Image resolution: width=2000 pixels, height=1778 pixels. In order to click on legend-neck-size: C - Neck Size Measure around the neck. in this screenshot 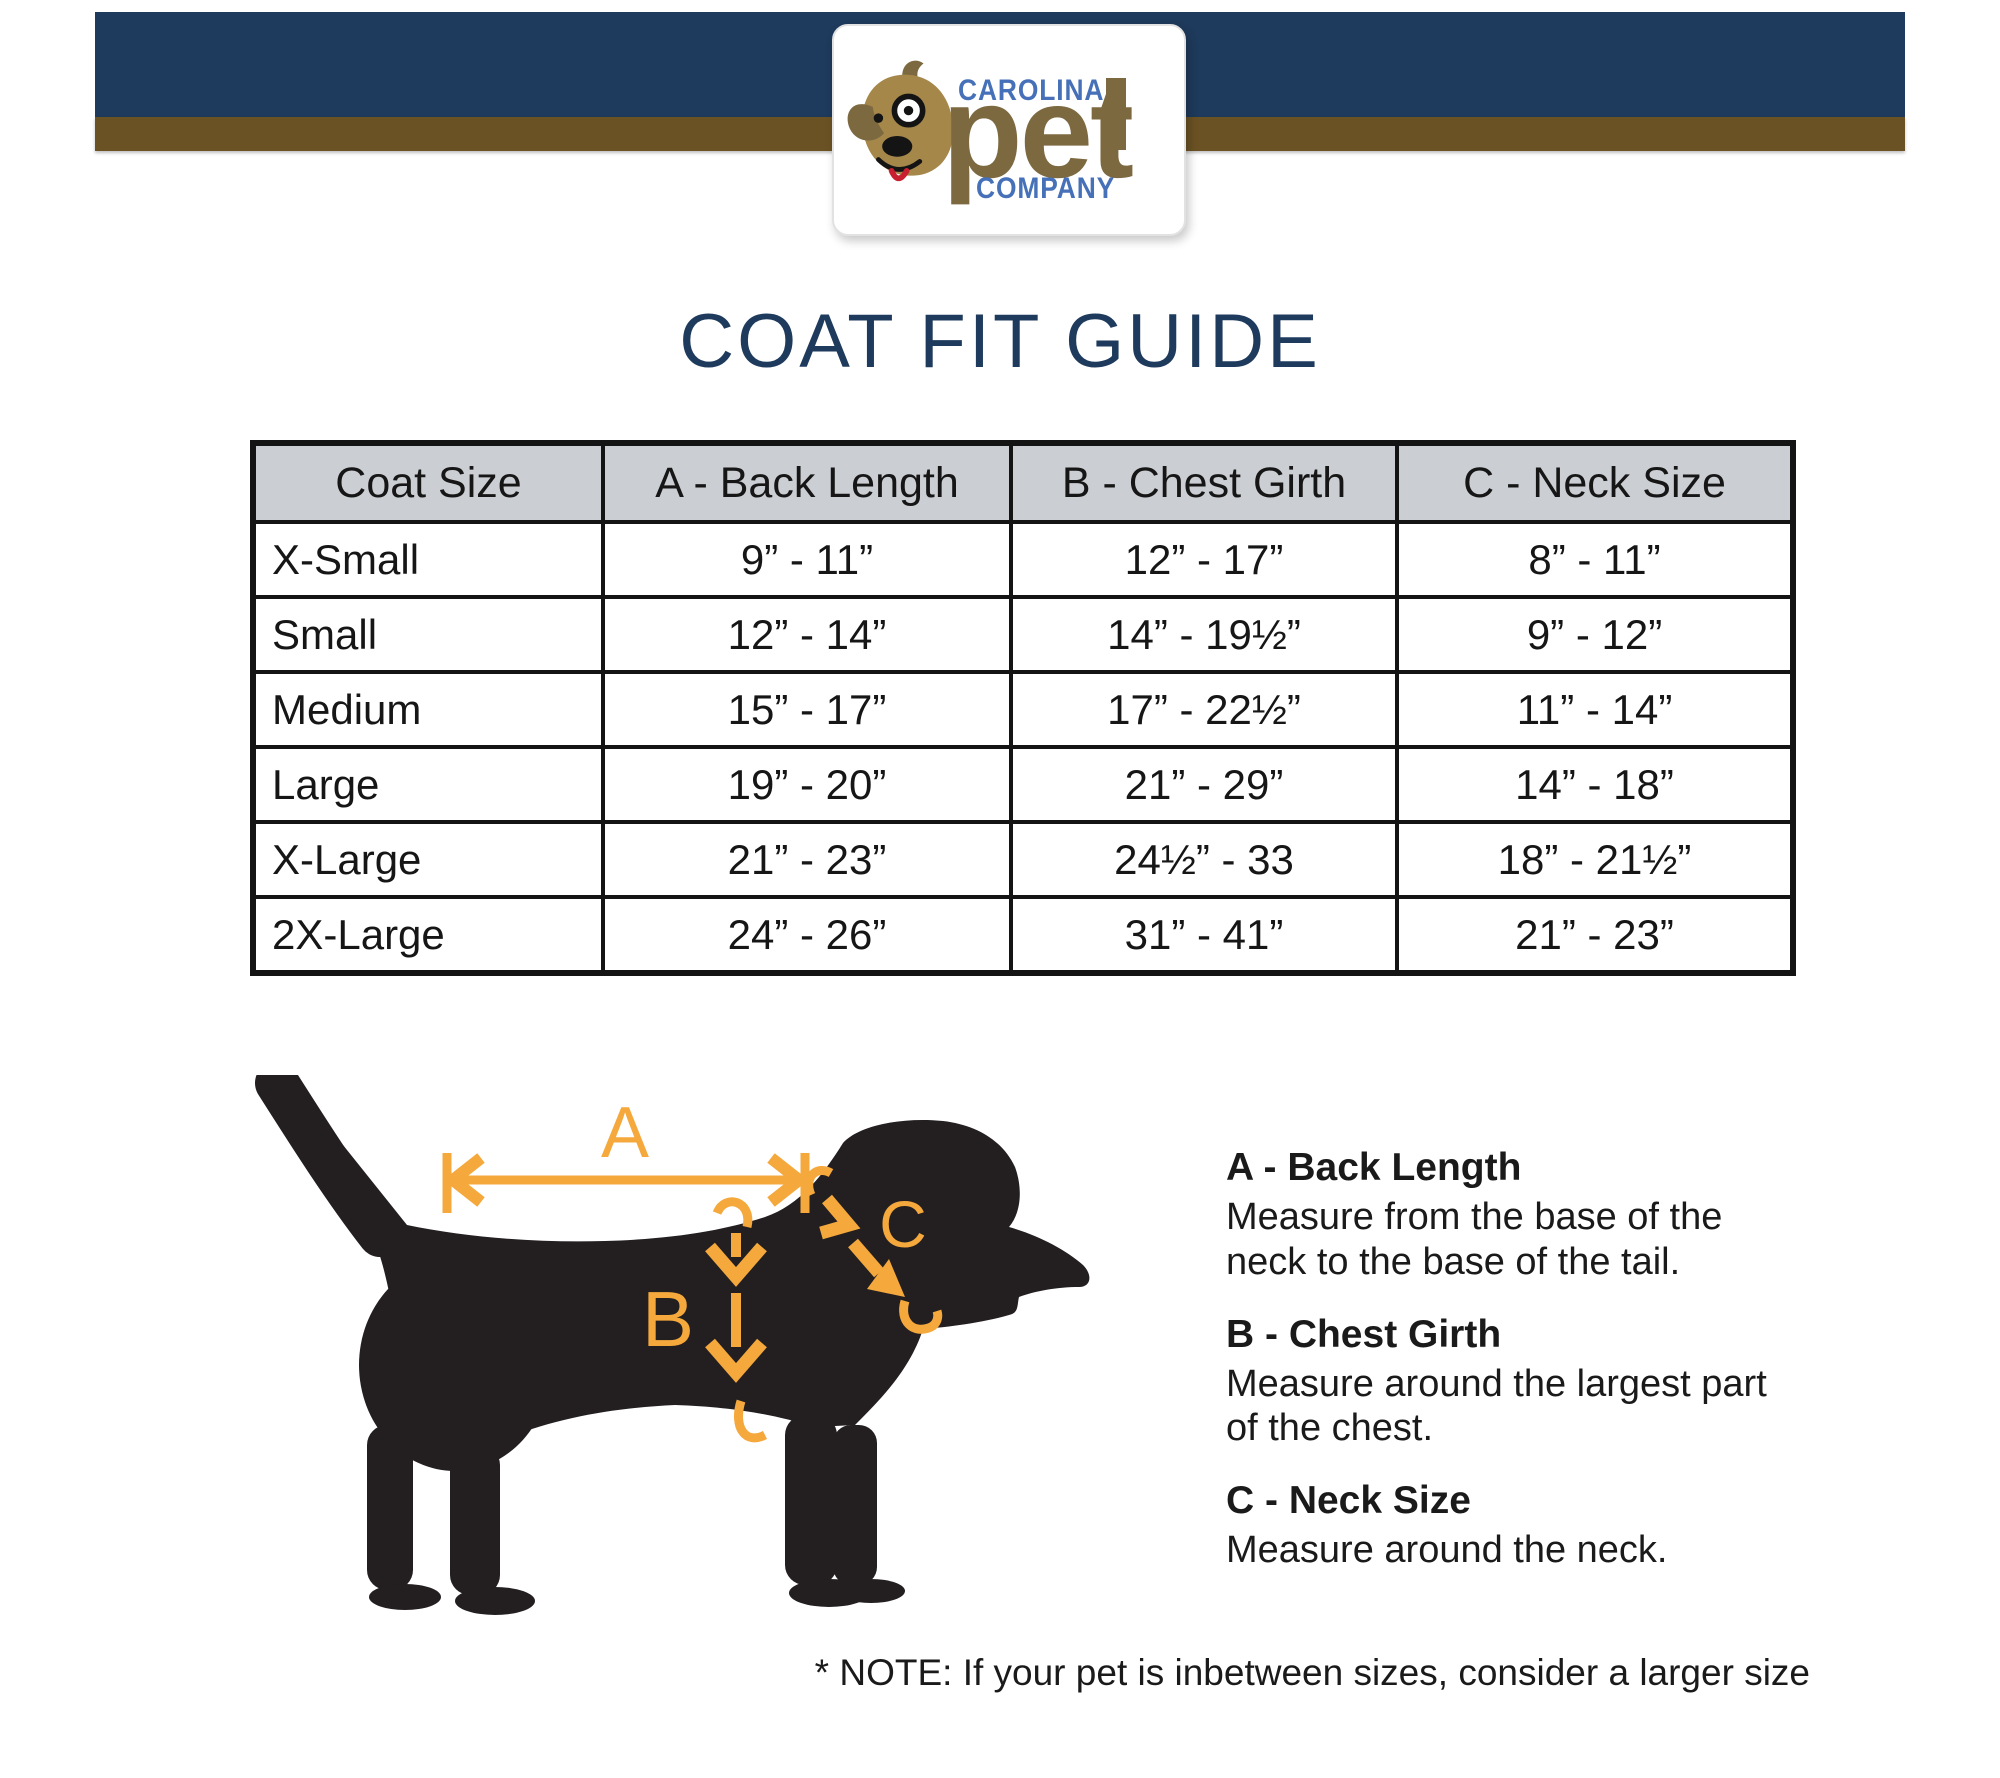, I will do `click(1516, 1526)`.